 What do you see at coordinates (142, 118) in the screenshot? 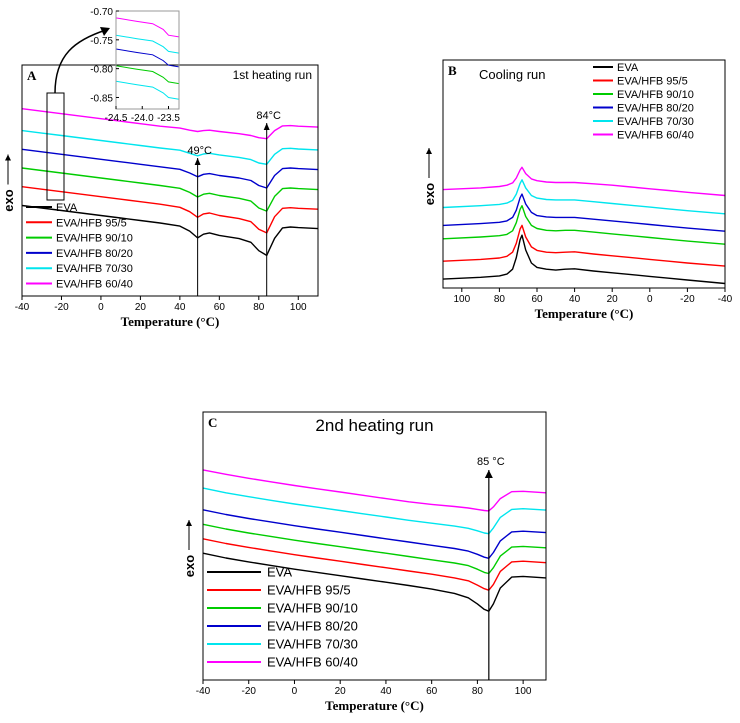
I see `inset-x-tick-label: -24.0` at bounding box center [142, 118].